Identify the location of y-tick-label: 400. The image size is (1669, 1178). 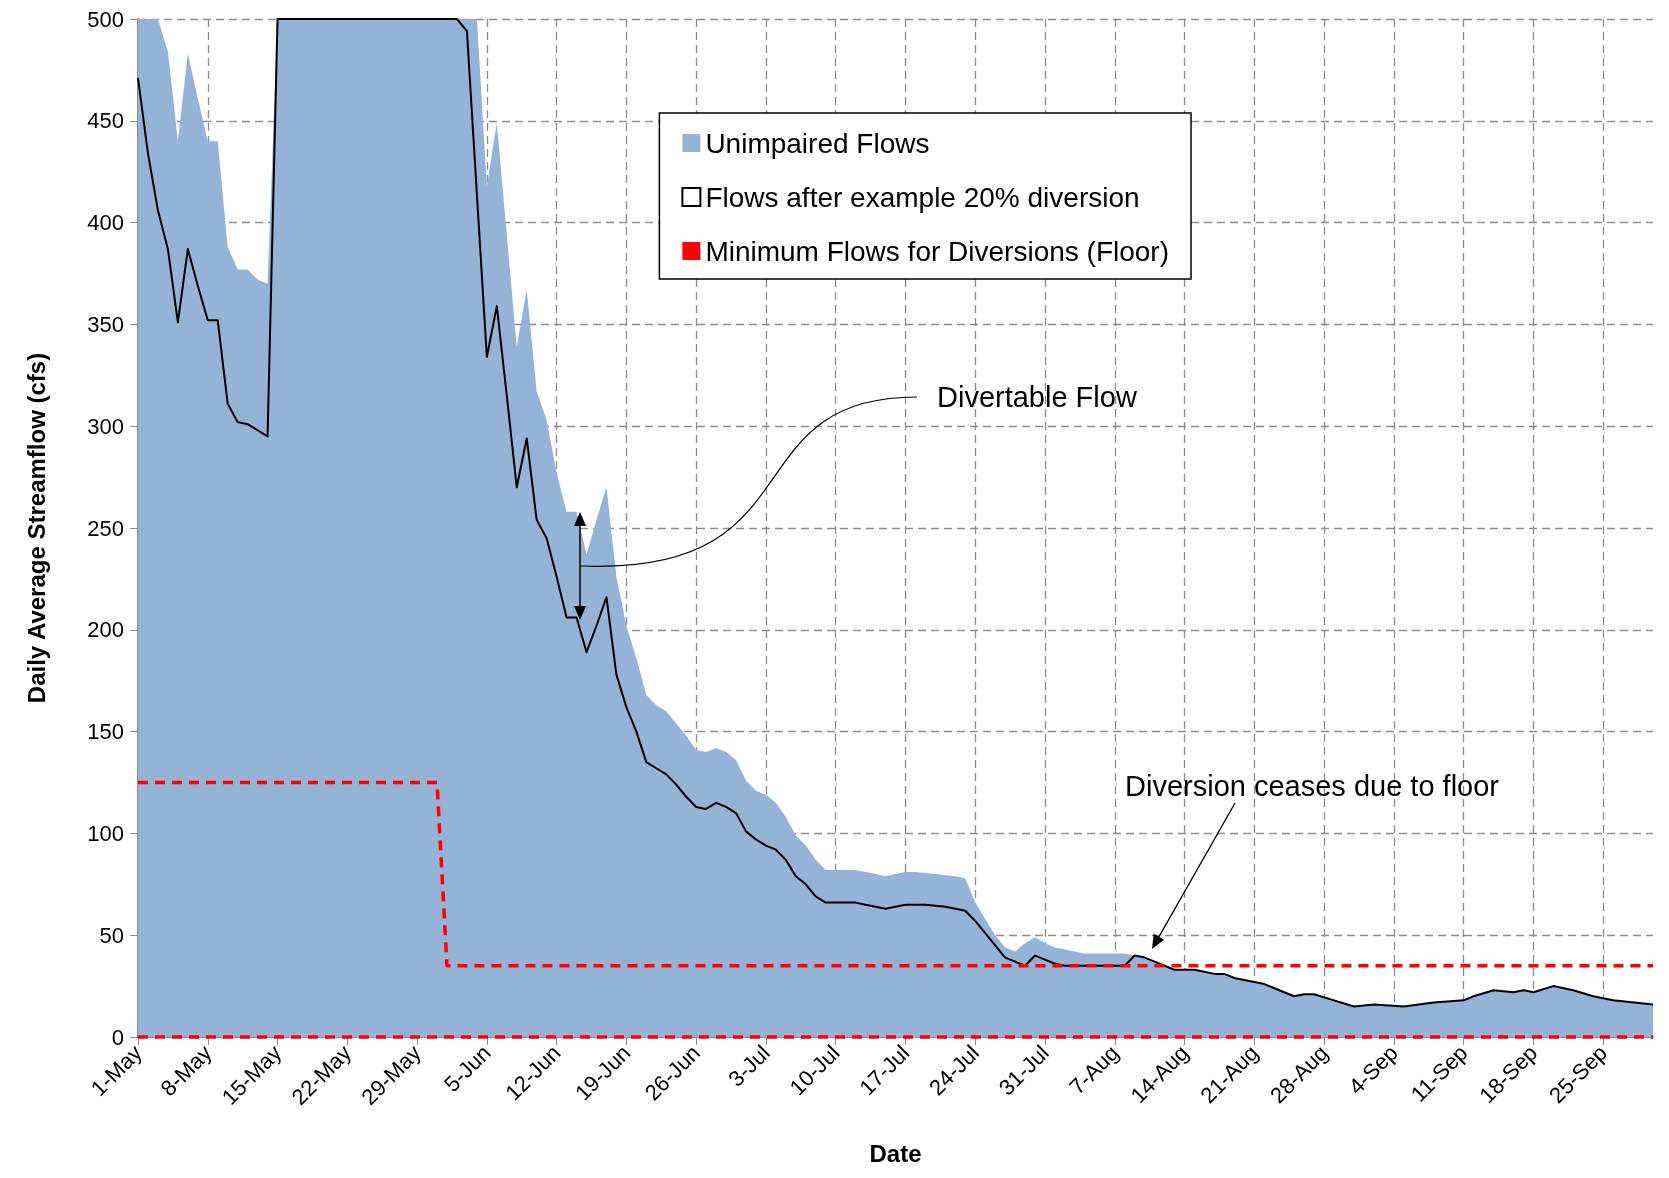
(105, 223).